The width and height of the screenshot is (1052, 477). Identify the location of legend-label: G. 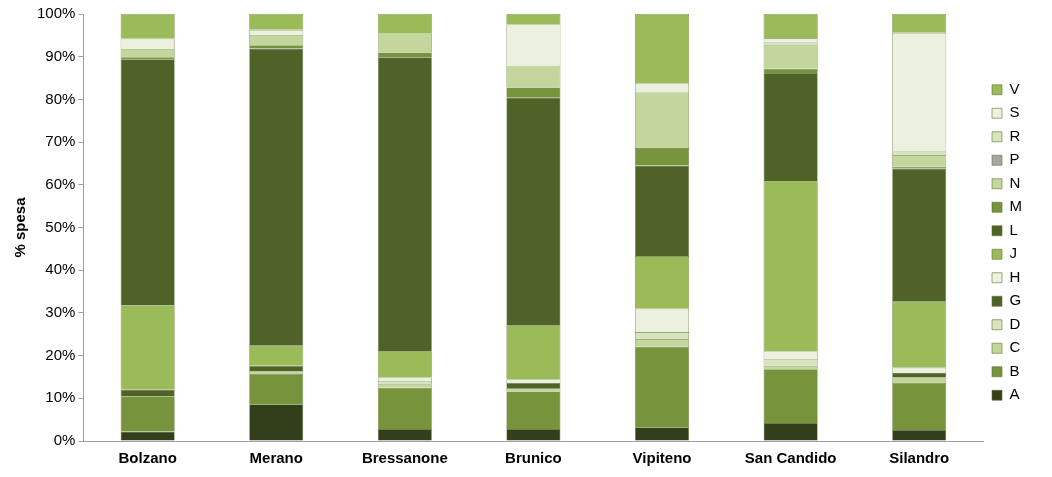
(1015, 300).